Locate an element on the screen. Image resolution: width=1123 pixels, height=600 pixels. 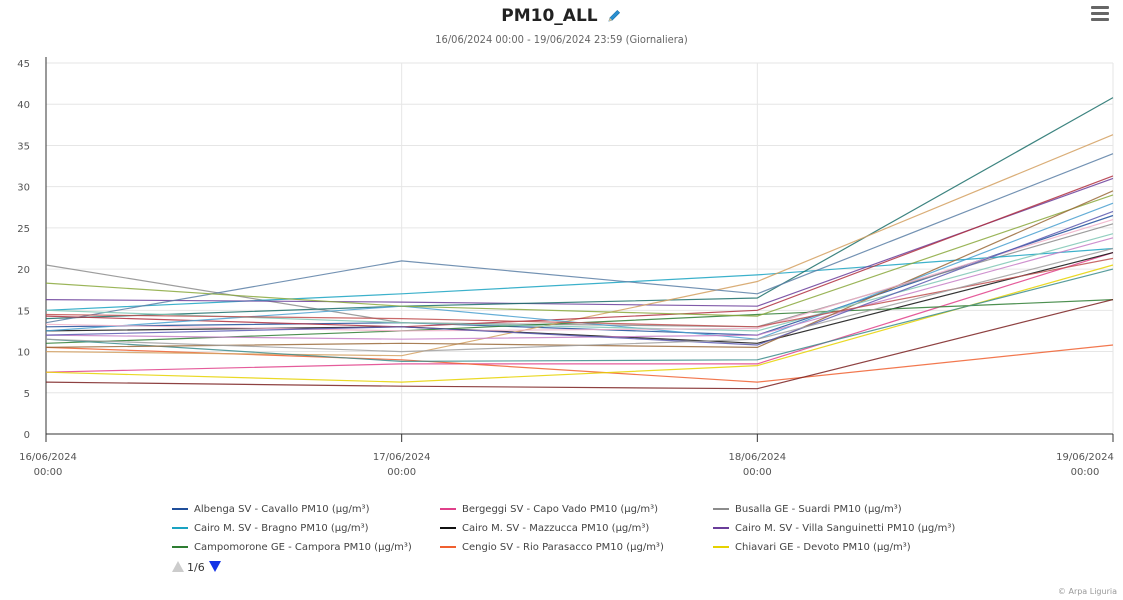
legend-item-albenga-cavallo: Albenga SV - Cavallo PM10 (µg/m³) is located at coordinates (270, 510).